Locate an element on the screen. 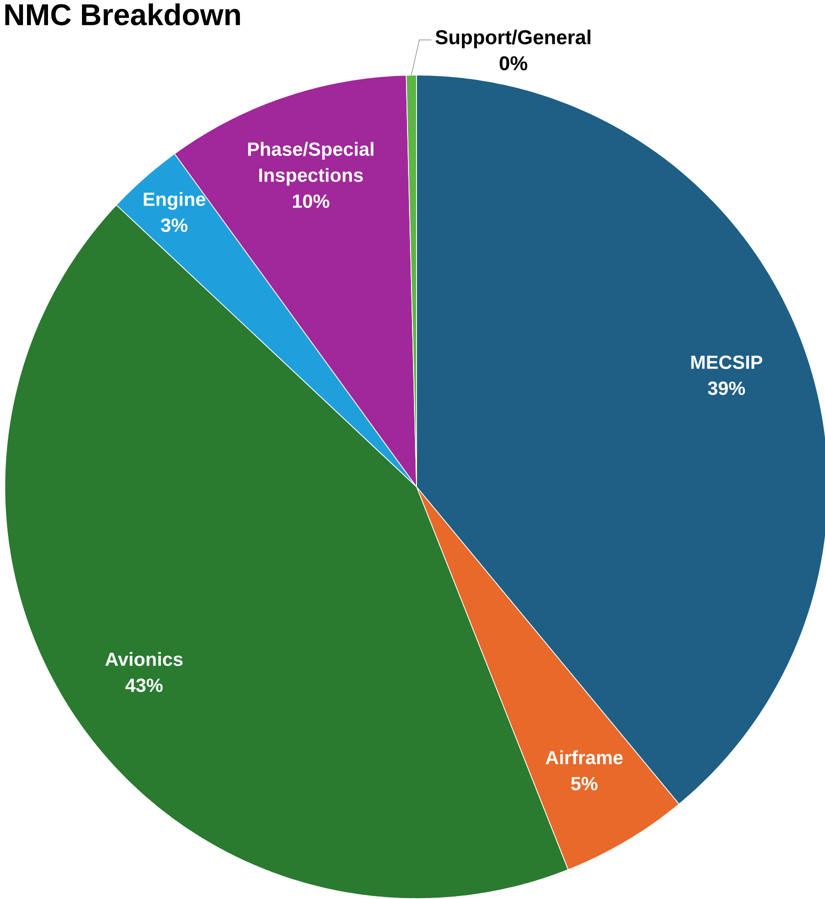 This screenshot has height=899, width=825. data-label: 10% is located at coordinates (311, 201).